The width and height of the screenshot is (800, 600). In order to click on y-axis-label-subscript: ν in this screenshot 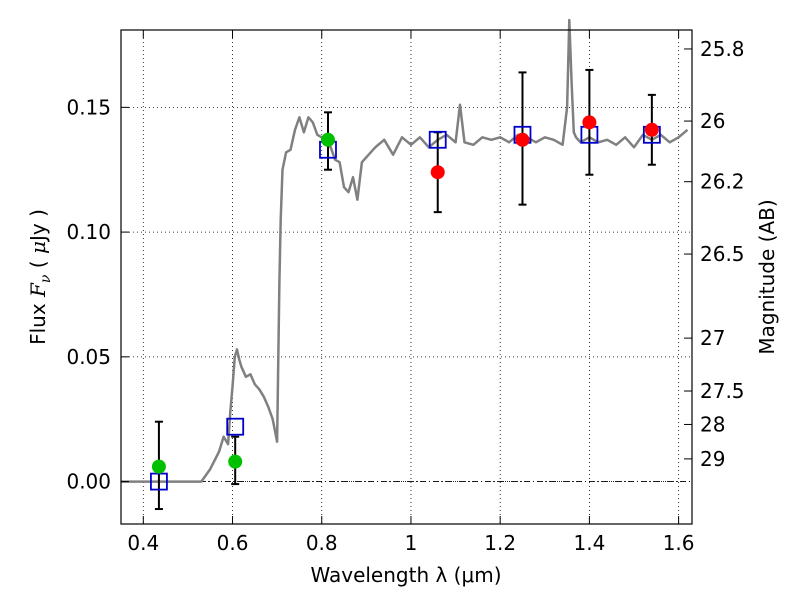, I will do `click(46, 278)`.